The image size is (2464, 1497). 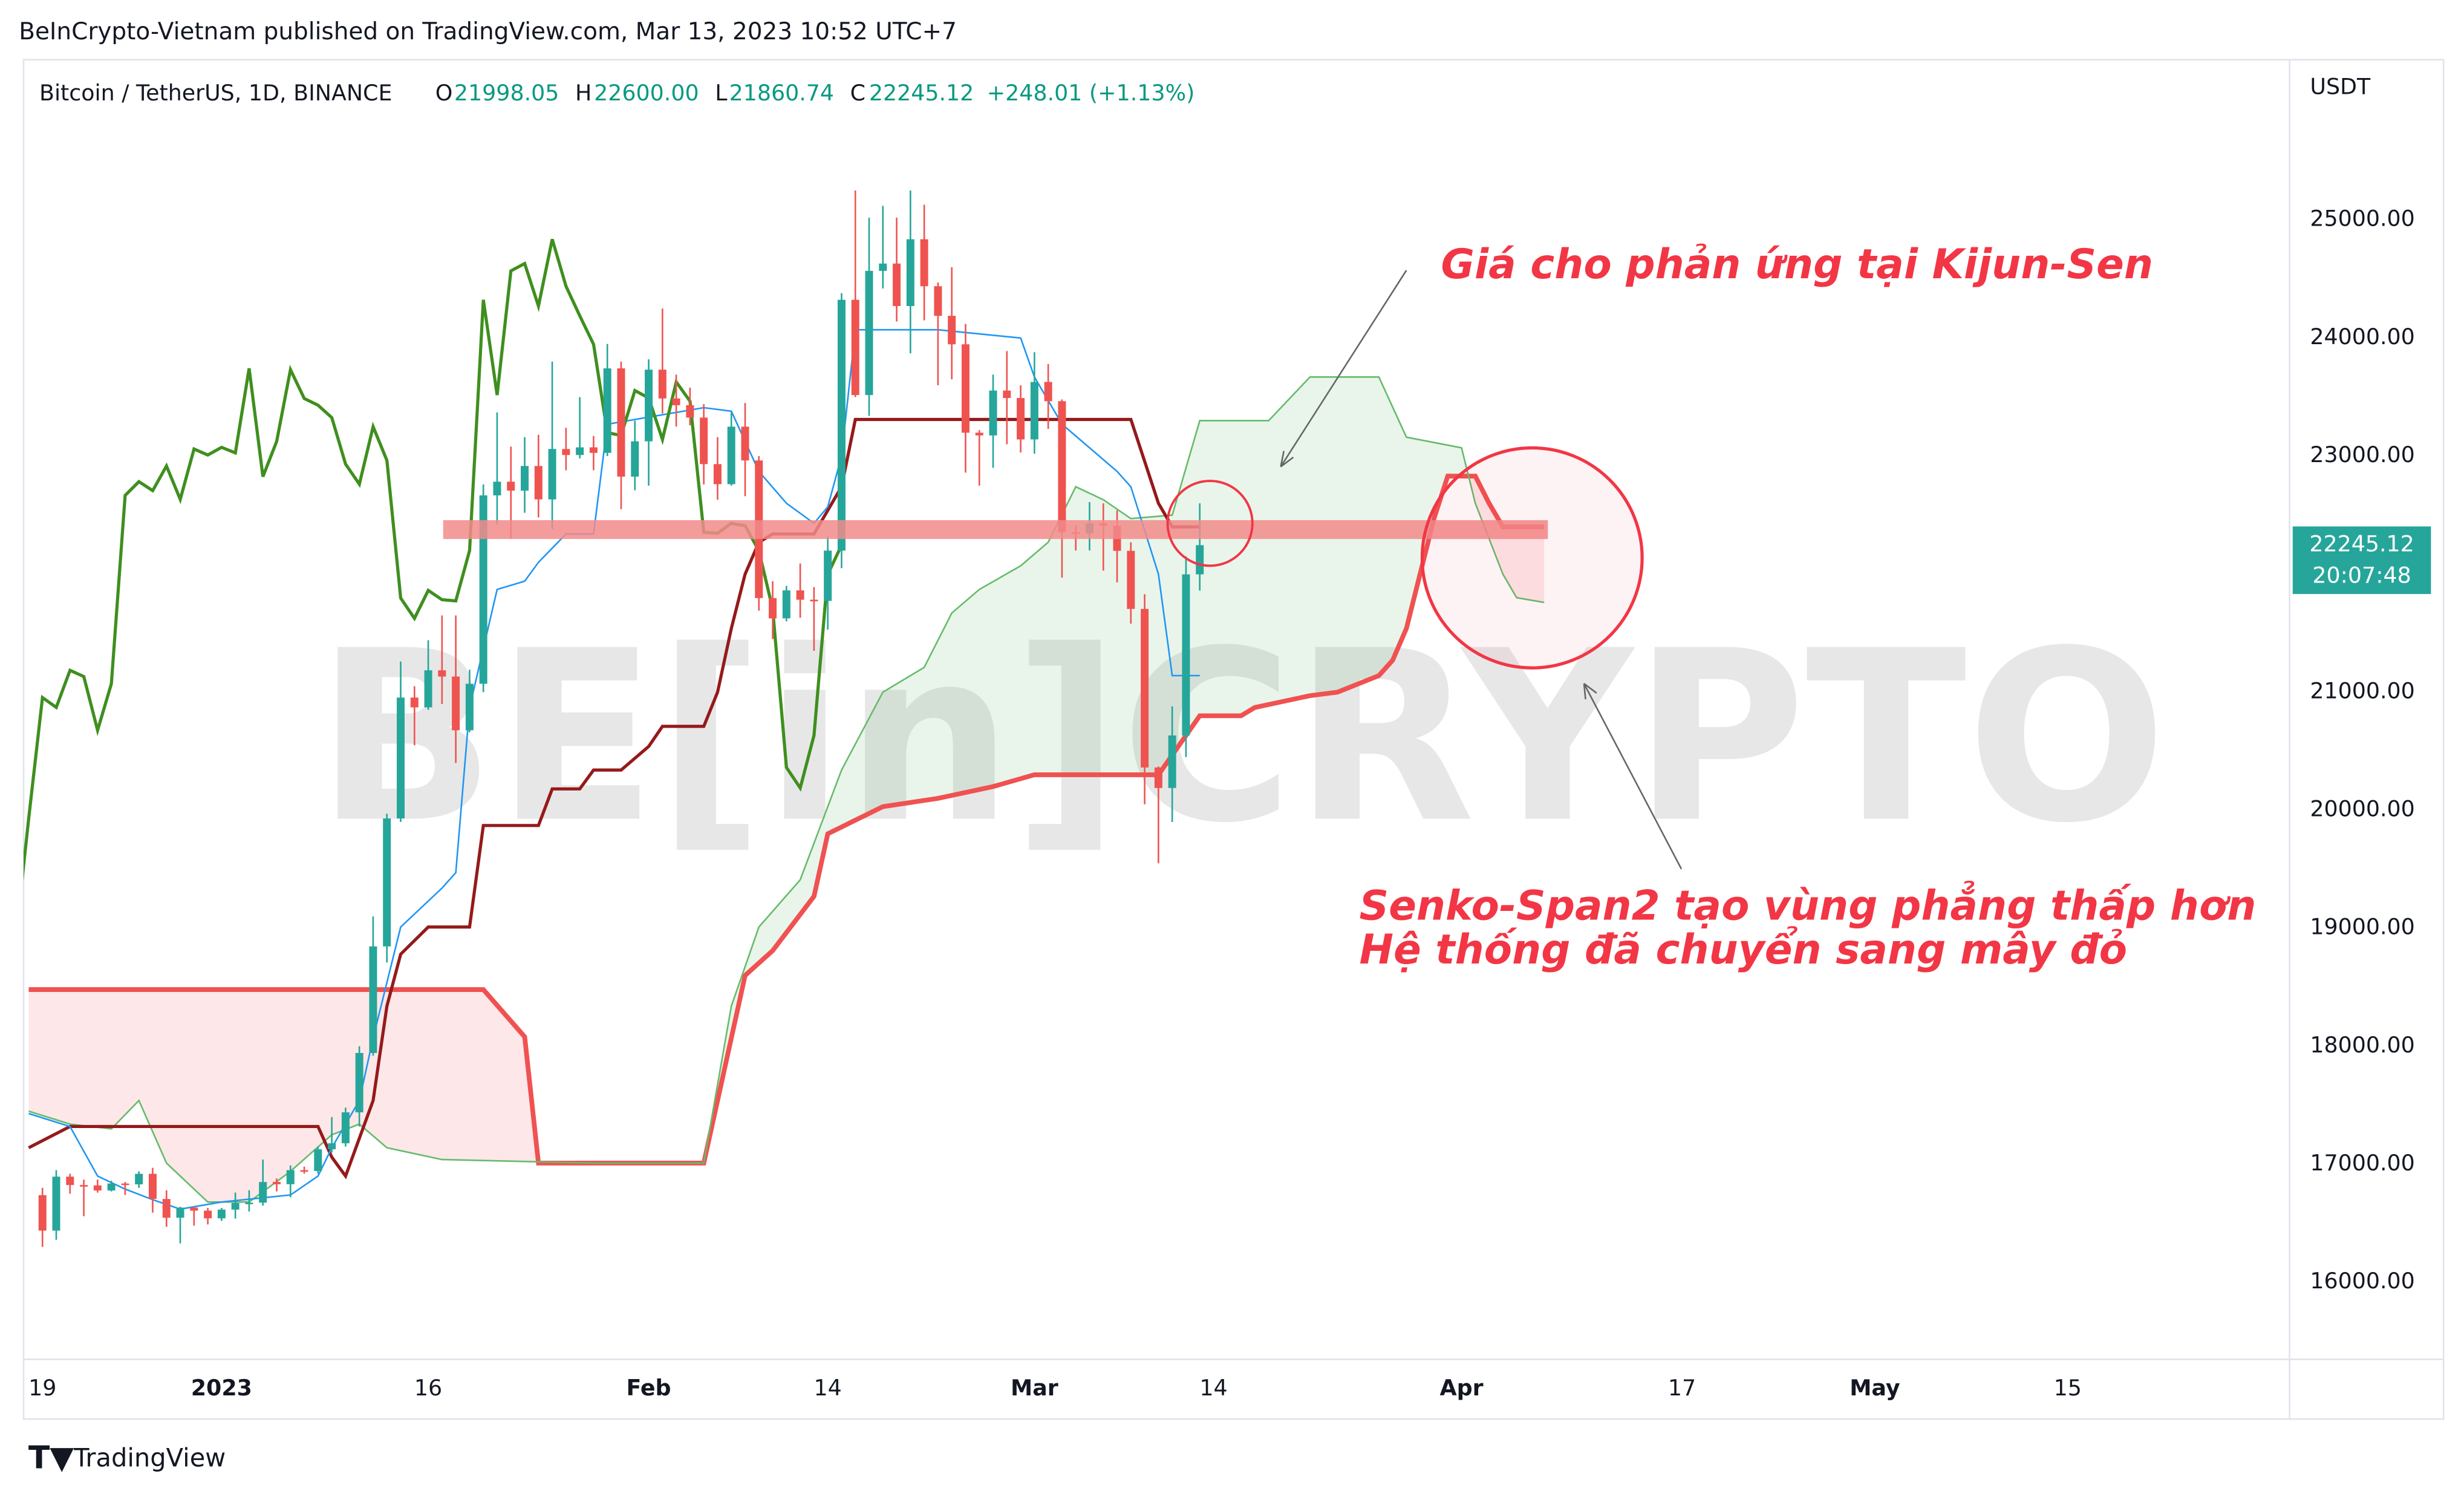 I want to click on y-tick-label: 23000.00, so click(x=2362, y=455).